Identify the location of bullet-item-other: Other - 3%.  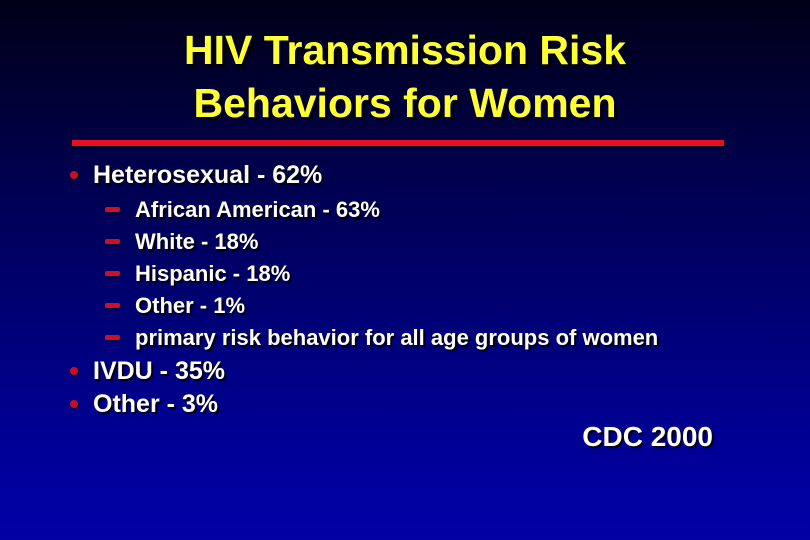
(144, 403).